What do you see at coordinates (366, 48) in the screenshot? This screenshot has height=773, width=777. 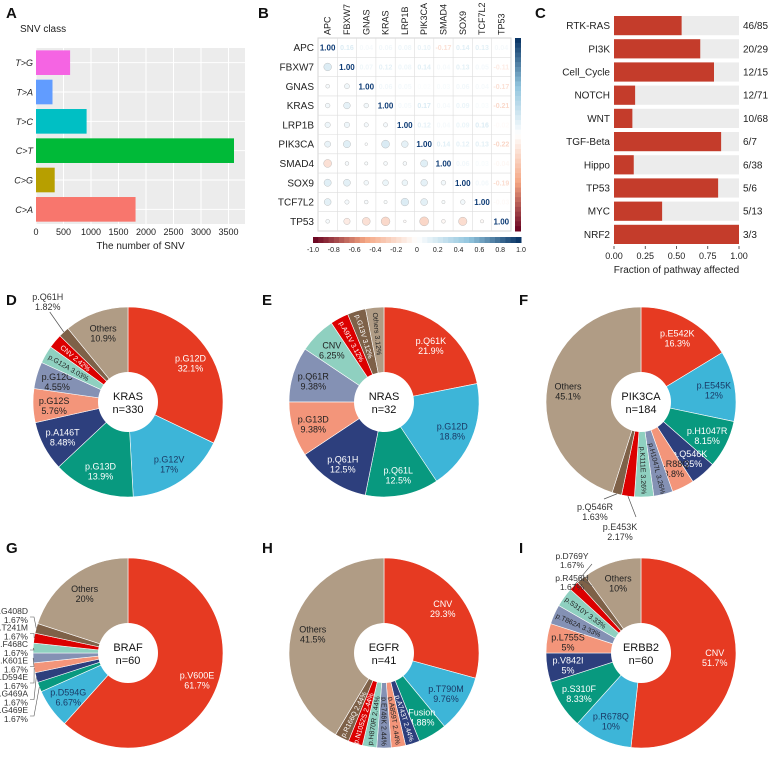 I see `correlation-value: 0.04` at bounding box center [366, 48].